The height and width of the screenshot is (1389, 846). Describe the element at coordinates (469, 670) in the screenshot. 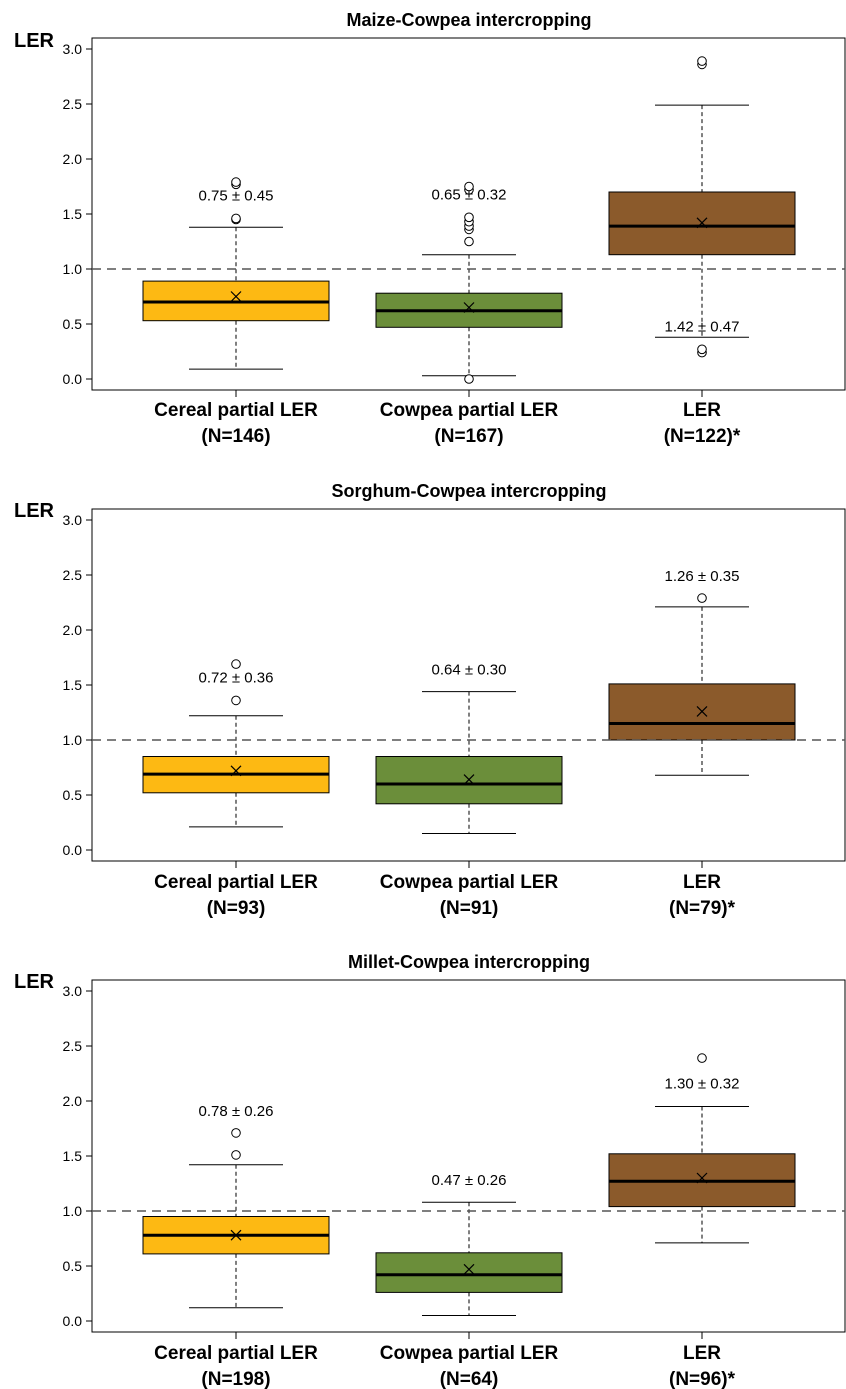

I see `mean-sd-annotation: 0.64 ± 0.30` at that location.